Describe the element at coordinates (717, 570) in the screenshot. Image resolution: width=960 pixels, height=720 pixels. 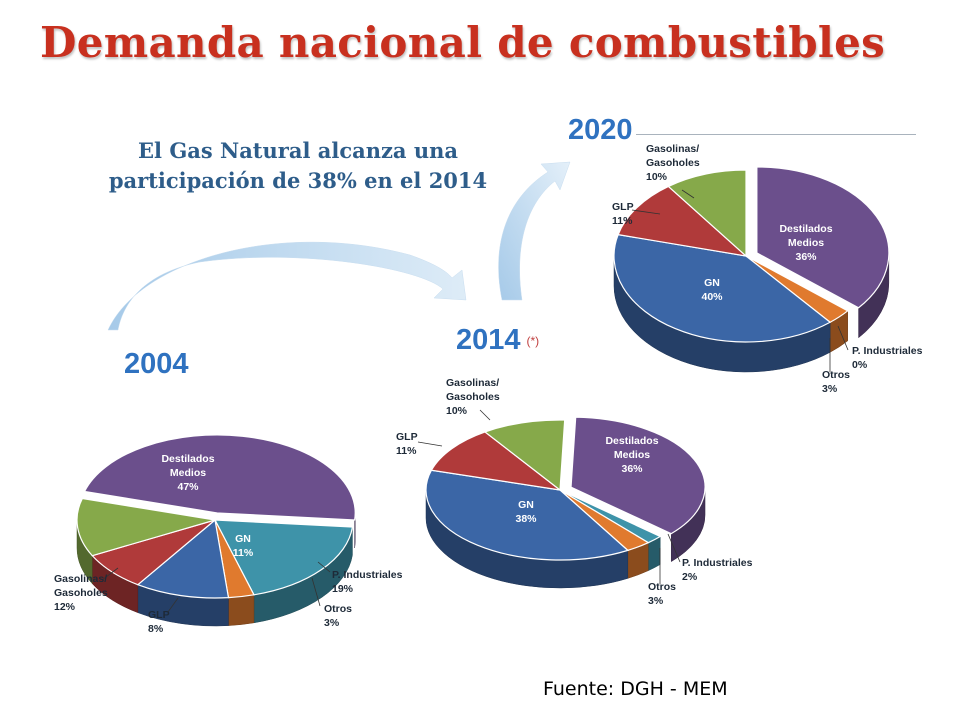
I see `pie-2014-label-pind: P. Industriales 2%` at that location.